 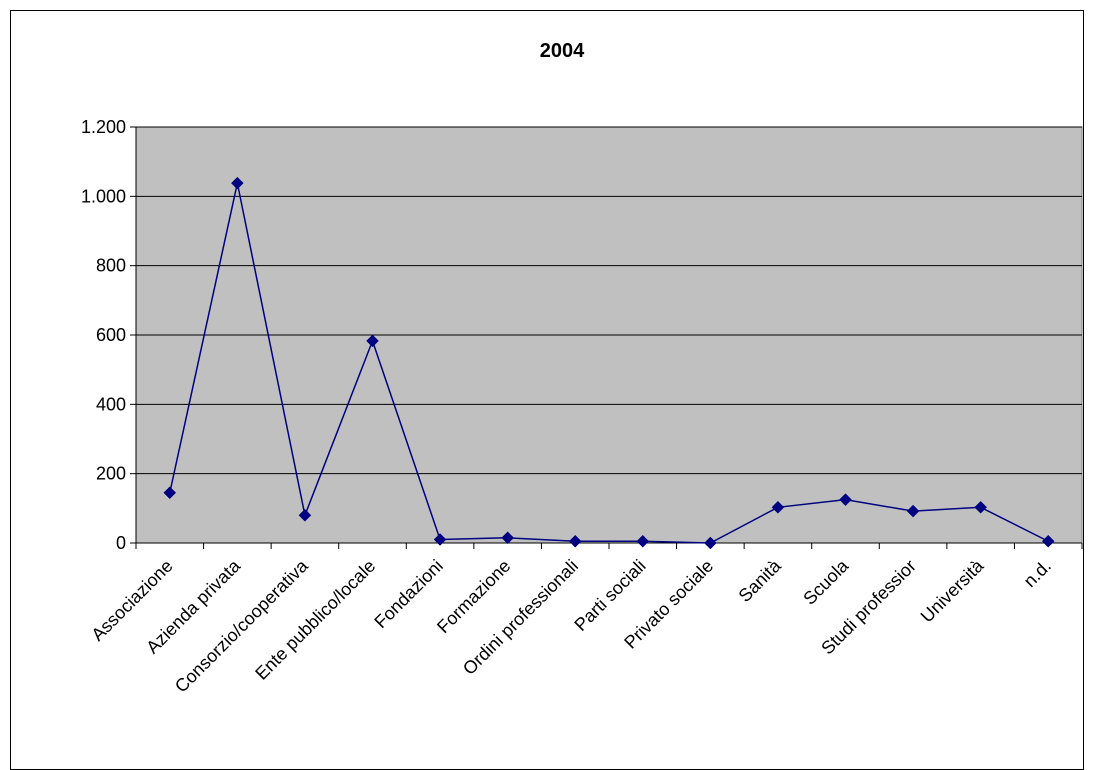 I want to click on y-tick-label: 400, so click(x=111, y=404).